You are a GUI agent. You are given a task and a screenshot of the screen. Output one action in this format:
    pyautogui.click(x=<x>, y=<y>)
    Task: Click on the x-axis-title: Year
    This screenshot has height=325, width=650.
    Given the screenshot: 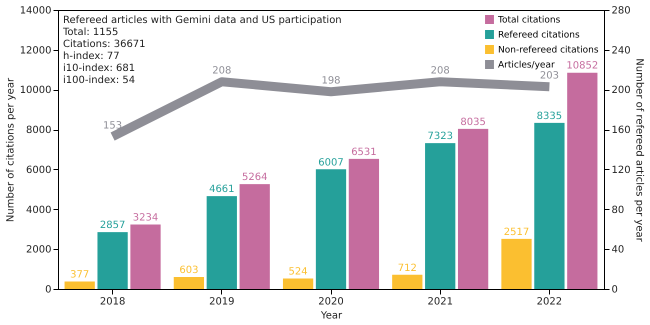 What is the action you would take?
    pyautogui.click(x=331, y=316)
    